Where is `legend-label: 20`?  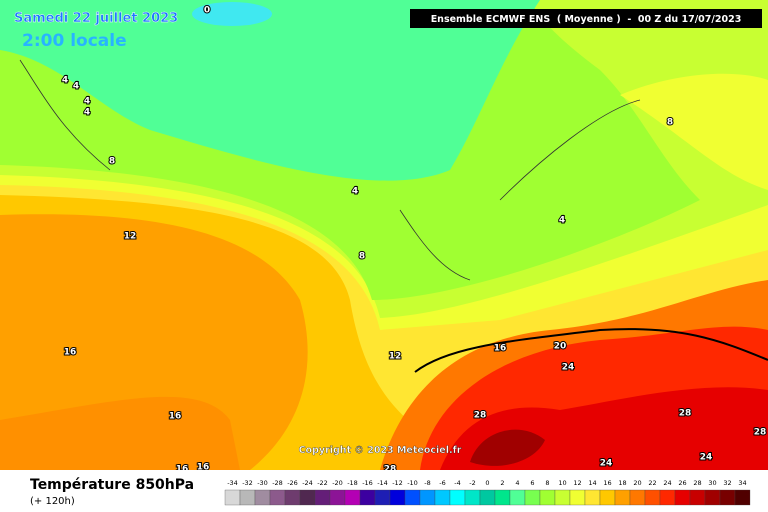
legend-label: 20 is located at coordinates (637, 483).